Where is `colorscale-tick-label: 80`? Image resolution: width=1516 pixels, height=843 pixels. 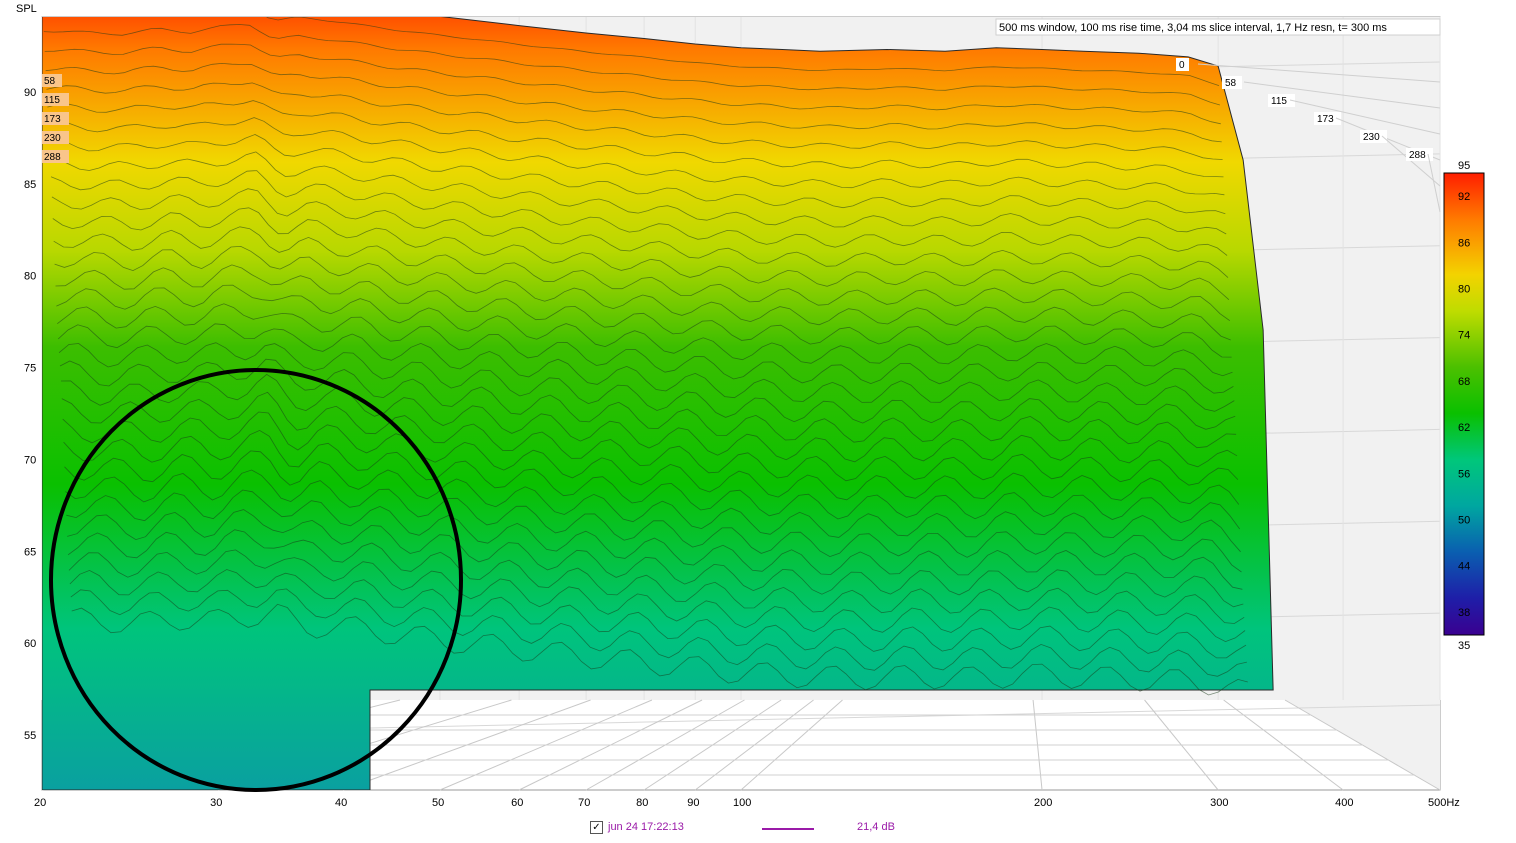
colorscale-tick-label: 80 is located at coordinates (1464, 290).